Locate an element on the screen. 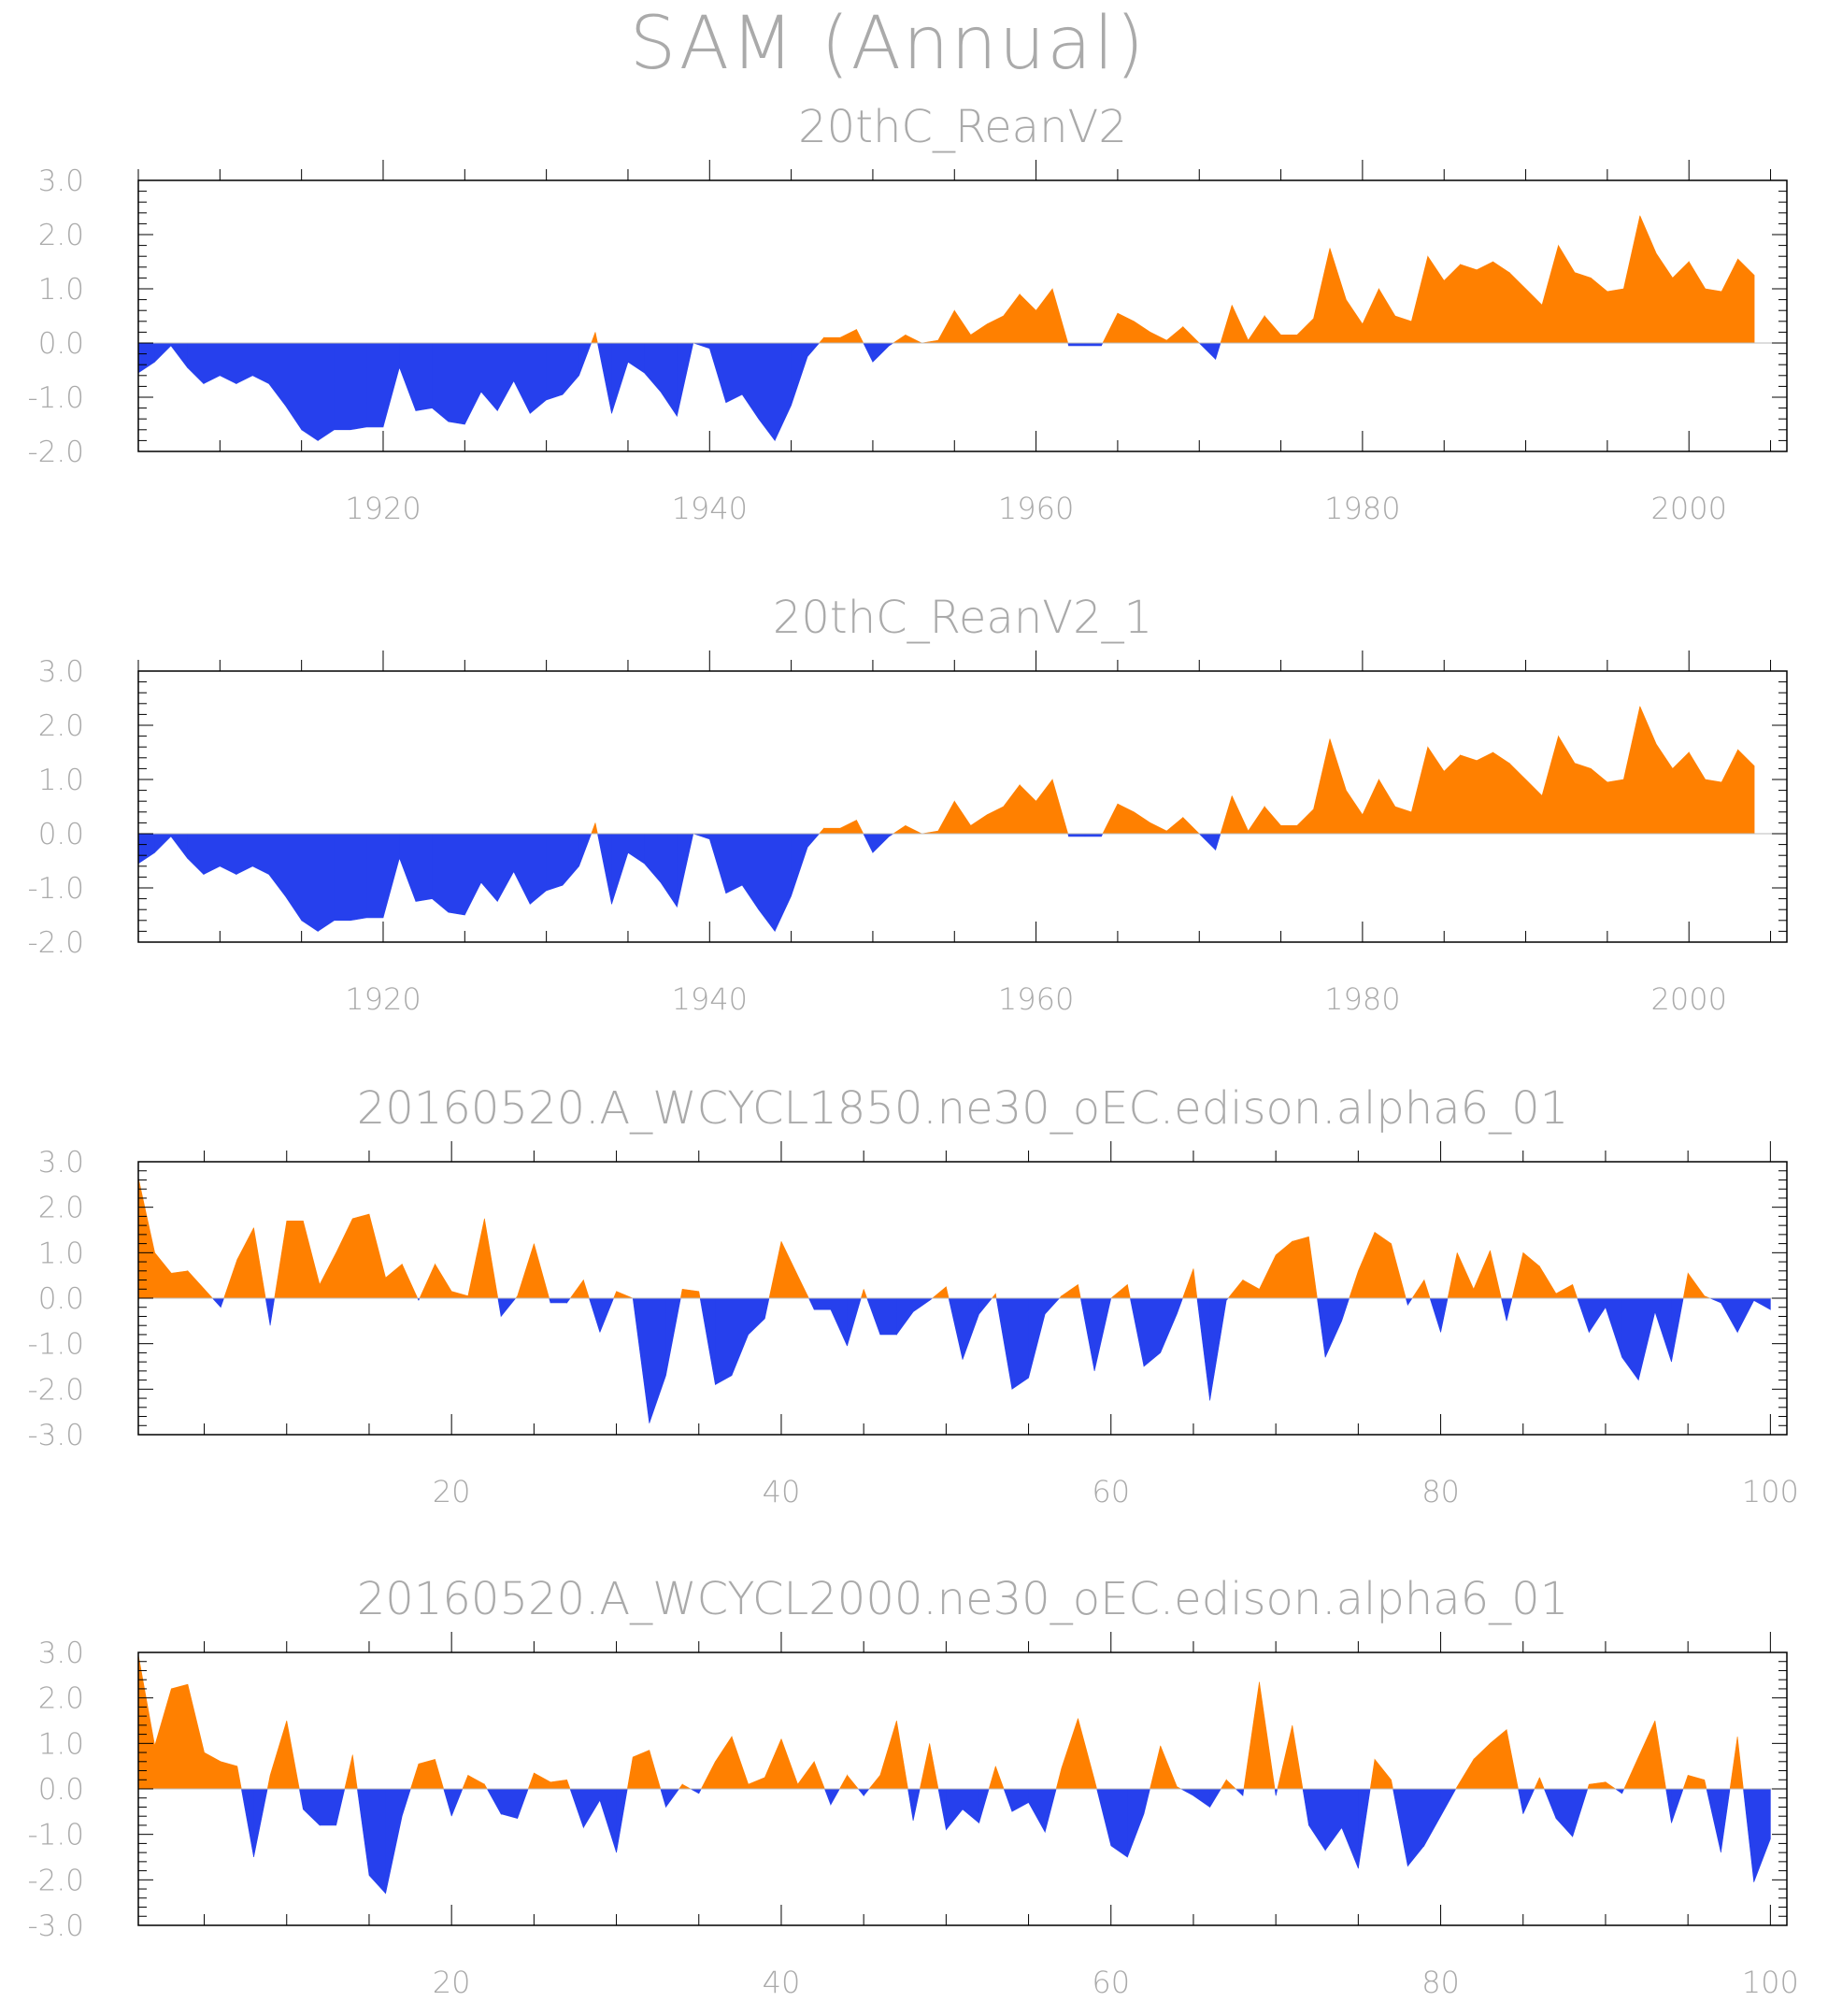  panel-title: 20thC_ReanV2_1 is located at coordinates (963, 618).